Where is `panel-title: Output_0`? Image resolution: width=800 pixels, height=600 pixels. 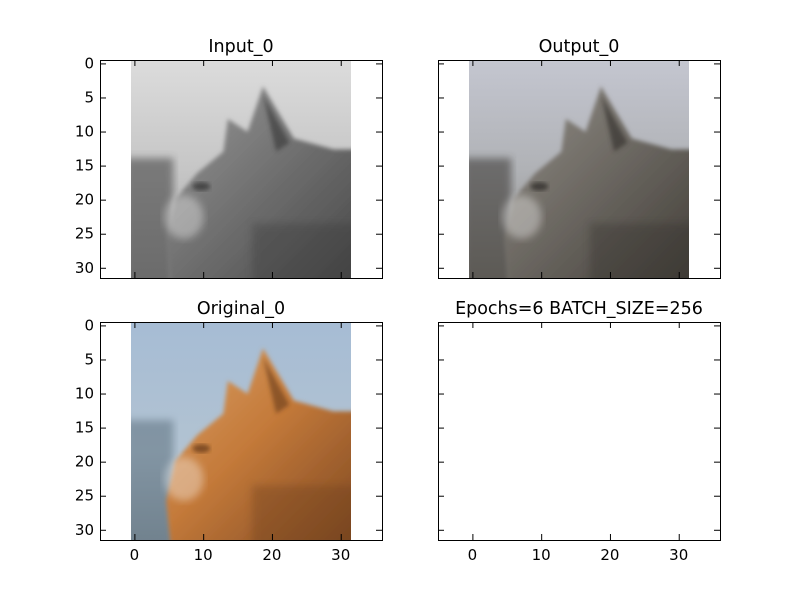
panel-title: Output_0 is located at coordinates (579, 47).